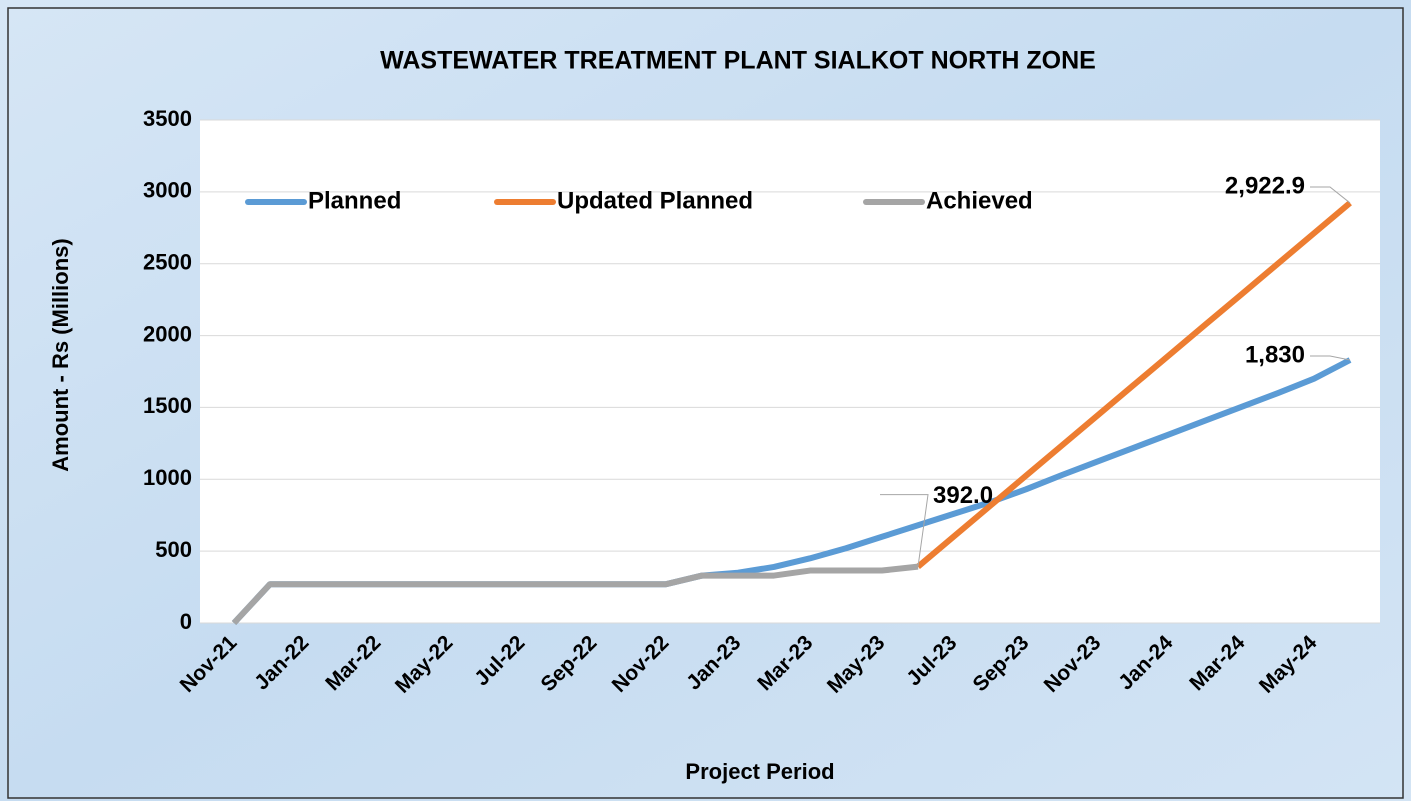  I want to click on legend-label: Updated Planned, so click(655, 200).